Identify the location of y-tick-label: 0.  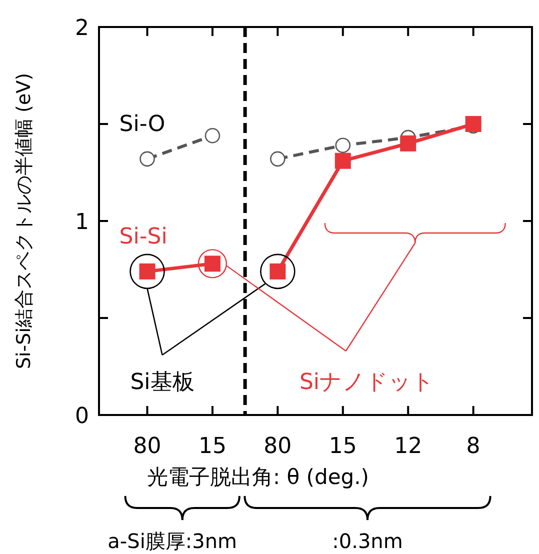
(82, 416).